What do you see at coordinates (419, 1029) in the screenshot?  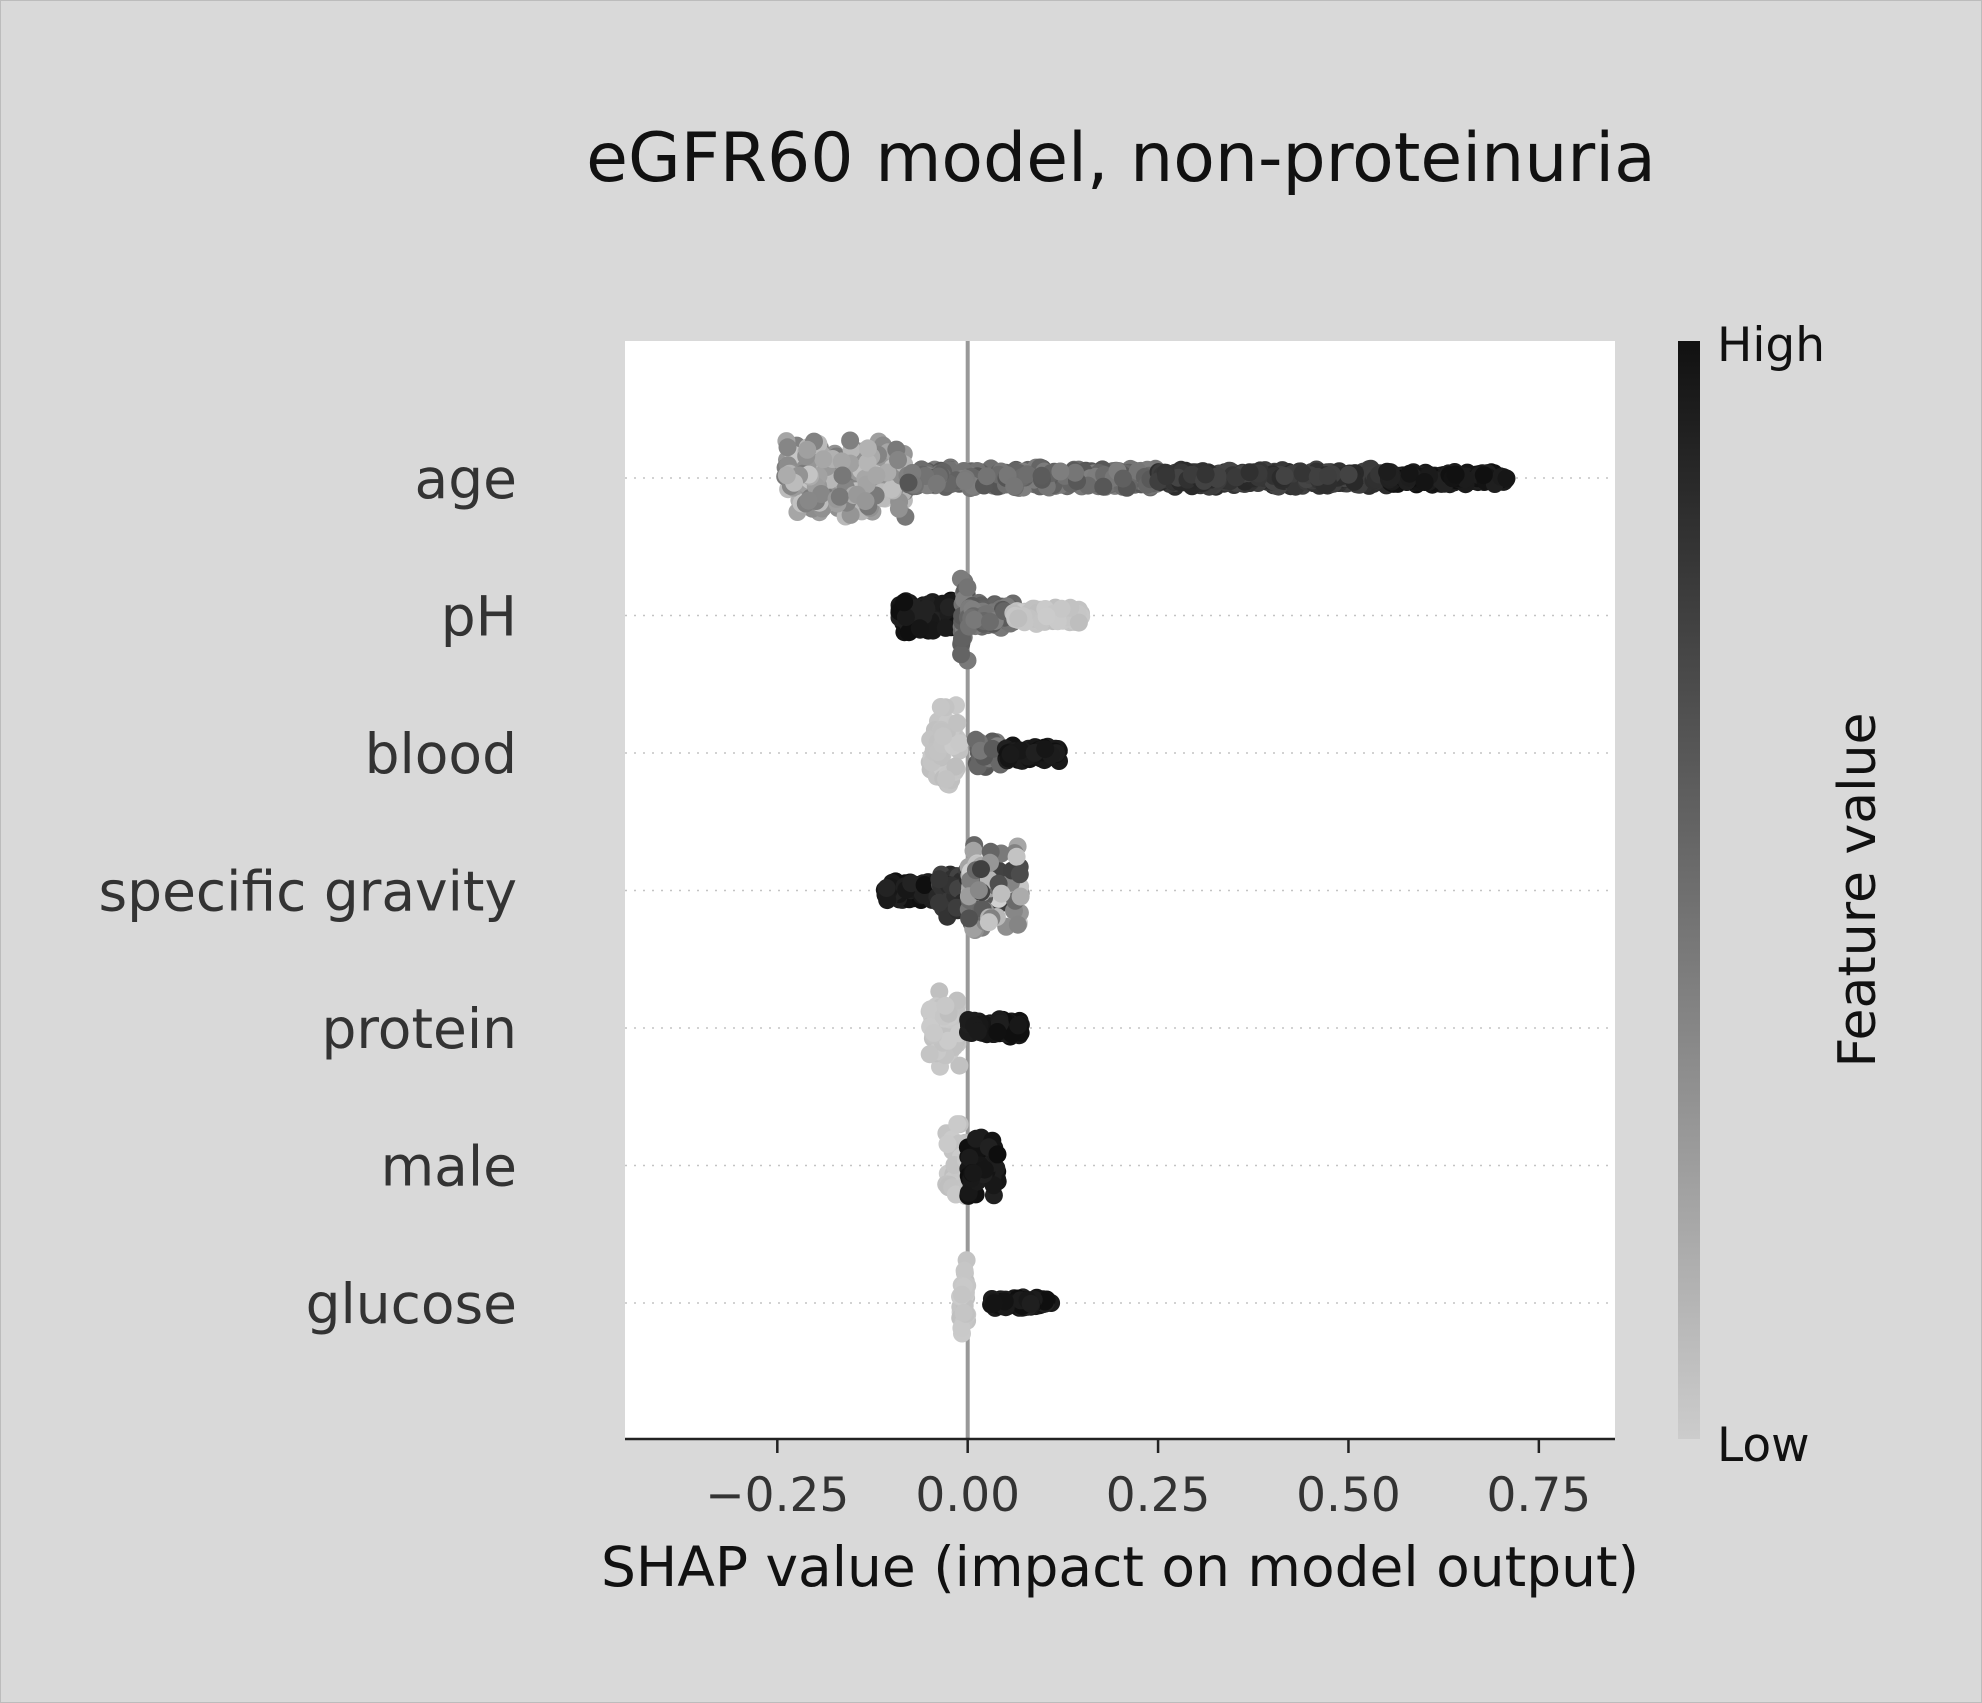 I see `feature-label-protein: protein` at bounding box center [419, 1029].